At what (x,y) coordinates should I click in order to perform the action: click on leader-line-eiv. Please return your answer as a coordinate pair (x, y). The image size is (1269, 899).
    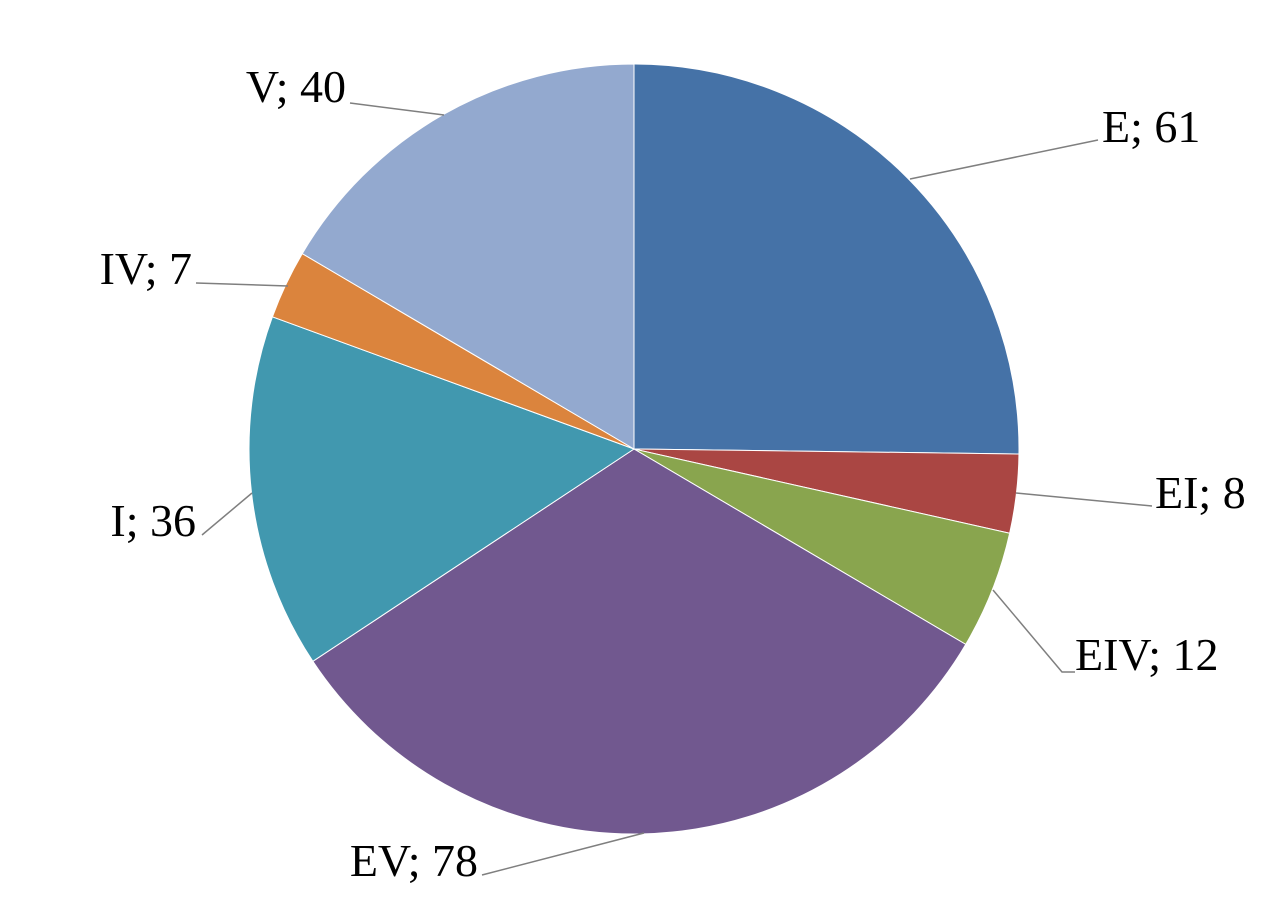
    Looking at the image, I should click on (1033, 631).